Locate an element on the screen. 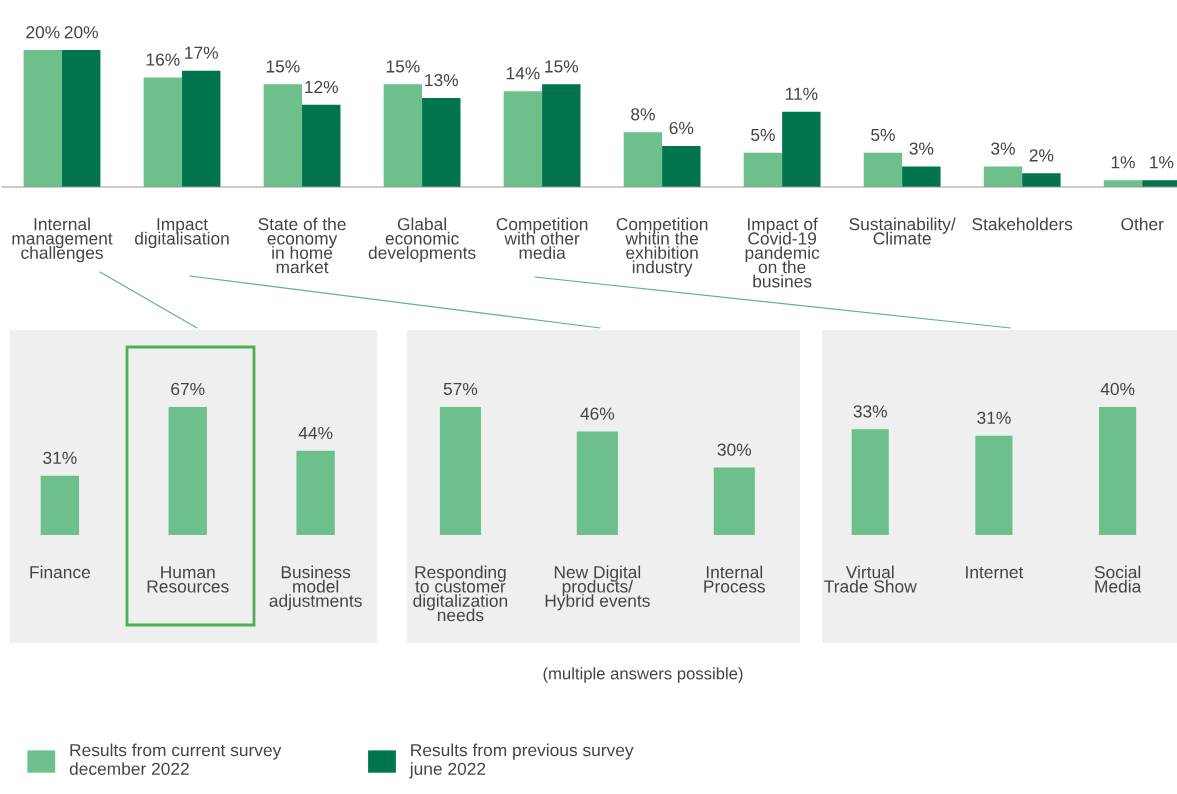 The image size is (1177, 794). x-tick-label: Stakeholders is located at coordinates (1022, 224).